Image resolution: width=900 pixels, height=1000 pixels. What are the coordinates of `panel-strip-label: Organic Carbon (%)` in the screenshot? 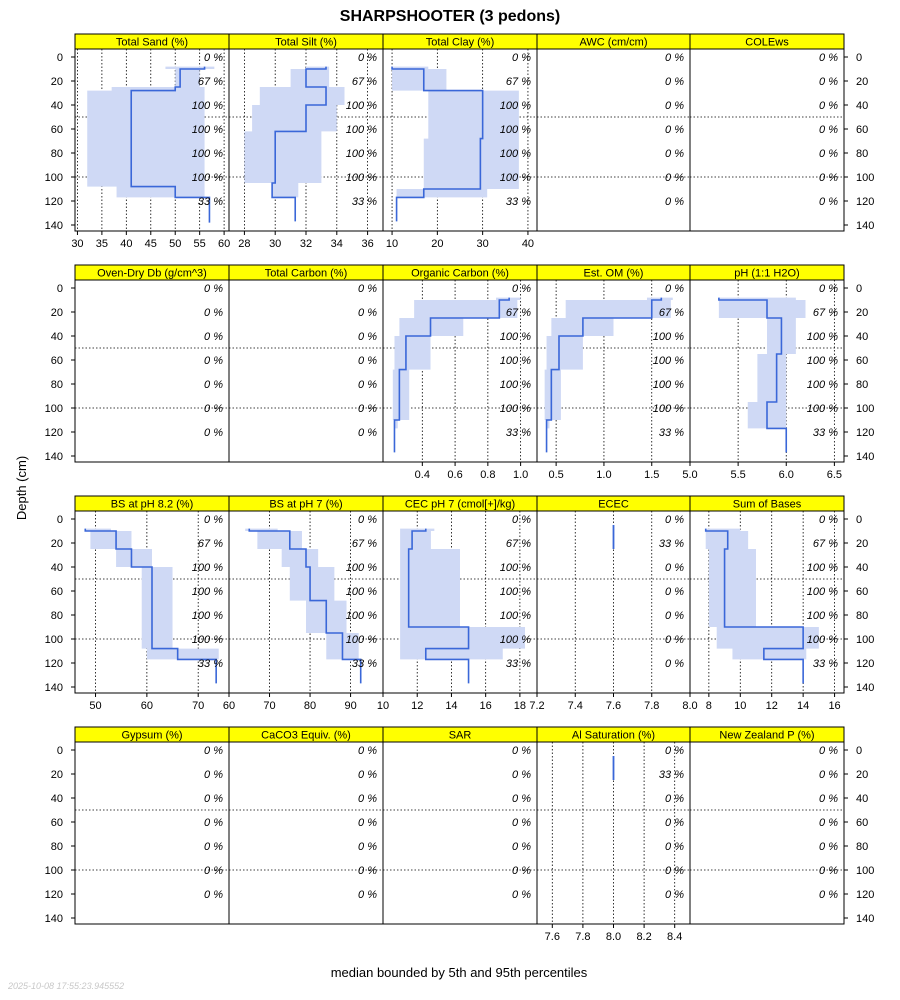 It's located at (460, 274).